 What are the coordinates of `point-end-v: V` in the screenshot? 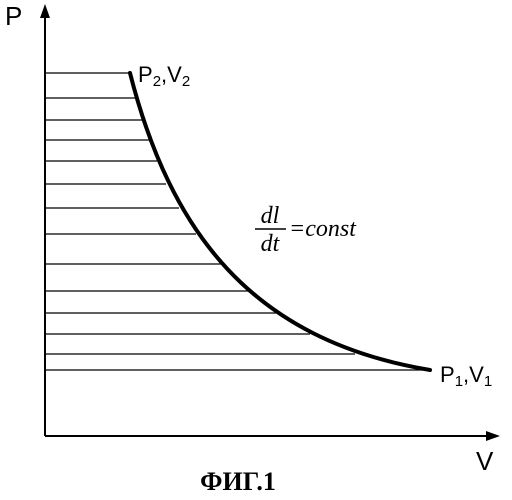 It's located at (476, 374).